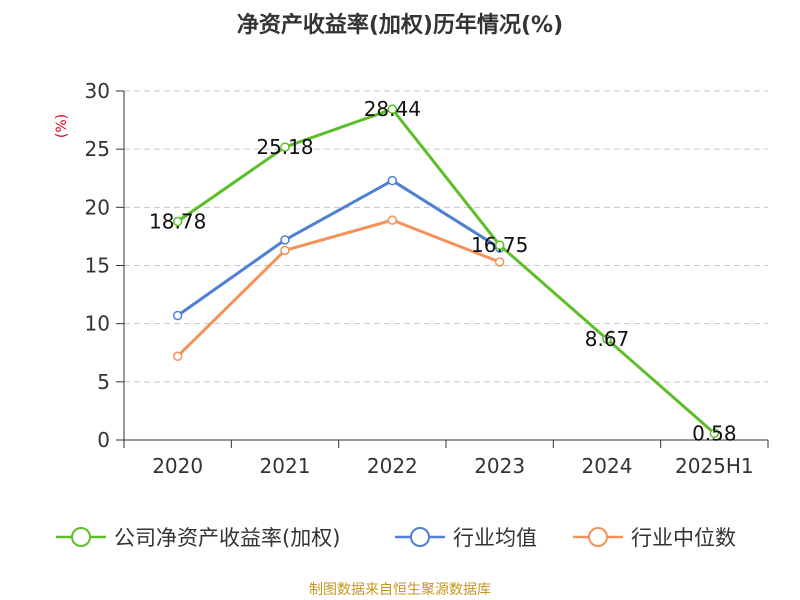 This screenshot has height=600, width=800. I want to click on data-label-2025H1: 0.58, so click(714, 433).